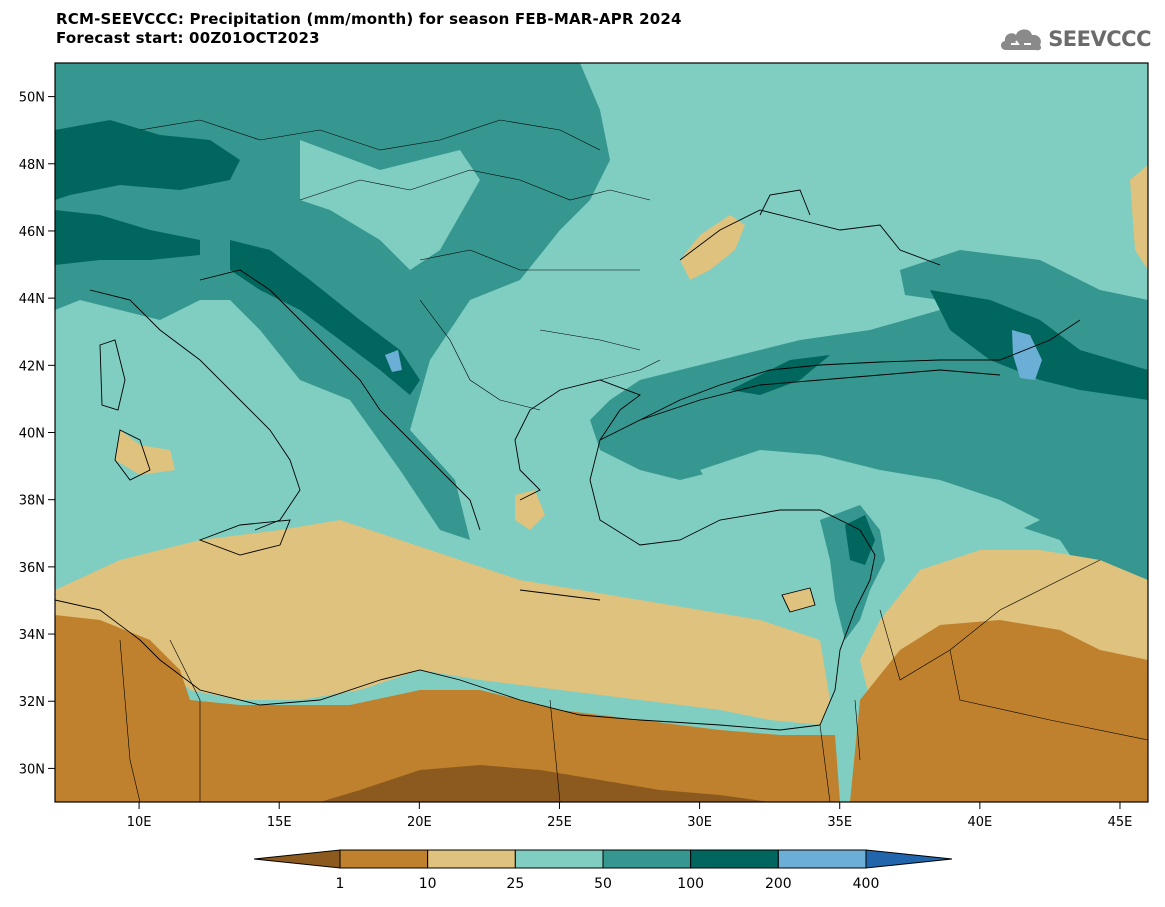 The width and height of the screenshot is (1165, 907). What do you see at coordinates (603, 870) in the screenshot?
I see `colorbar: 1 10 25 50 100 200 400` at bounding box center [603, 870].